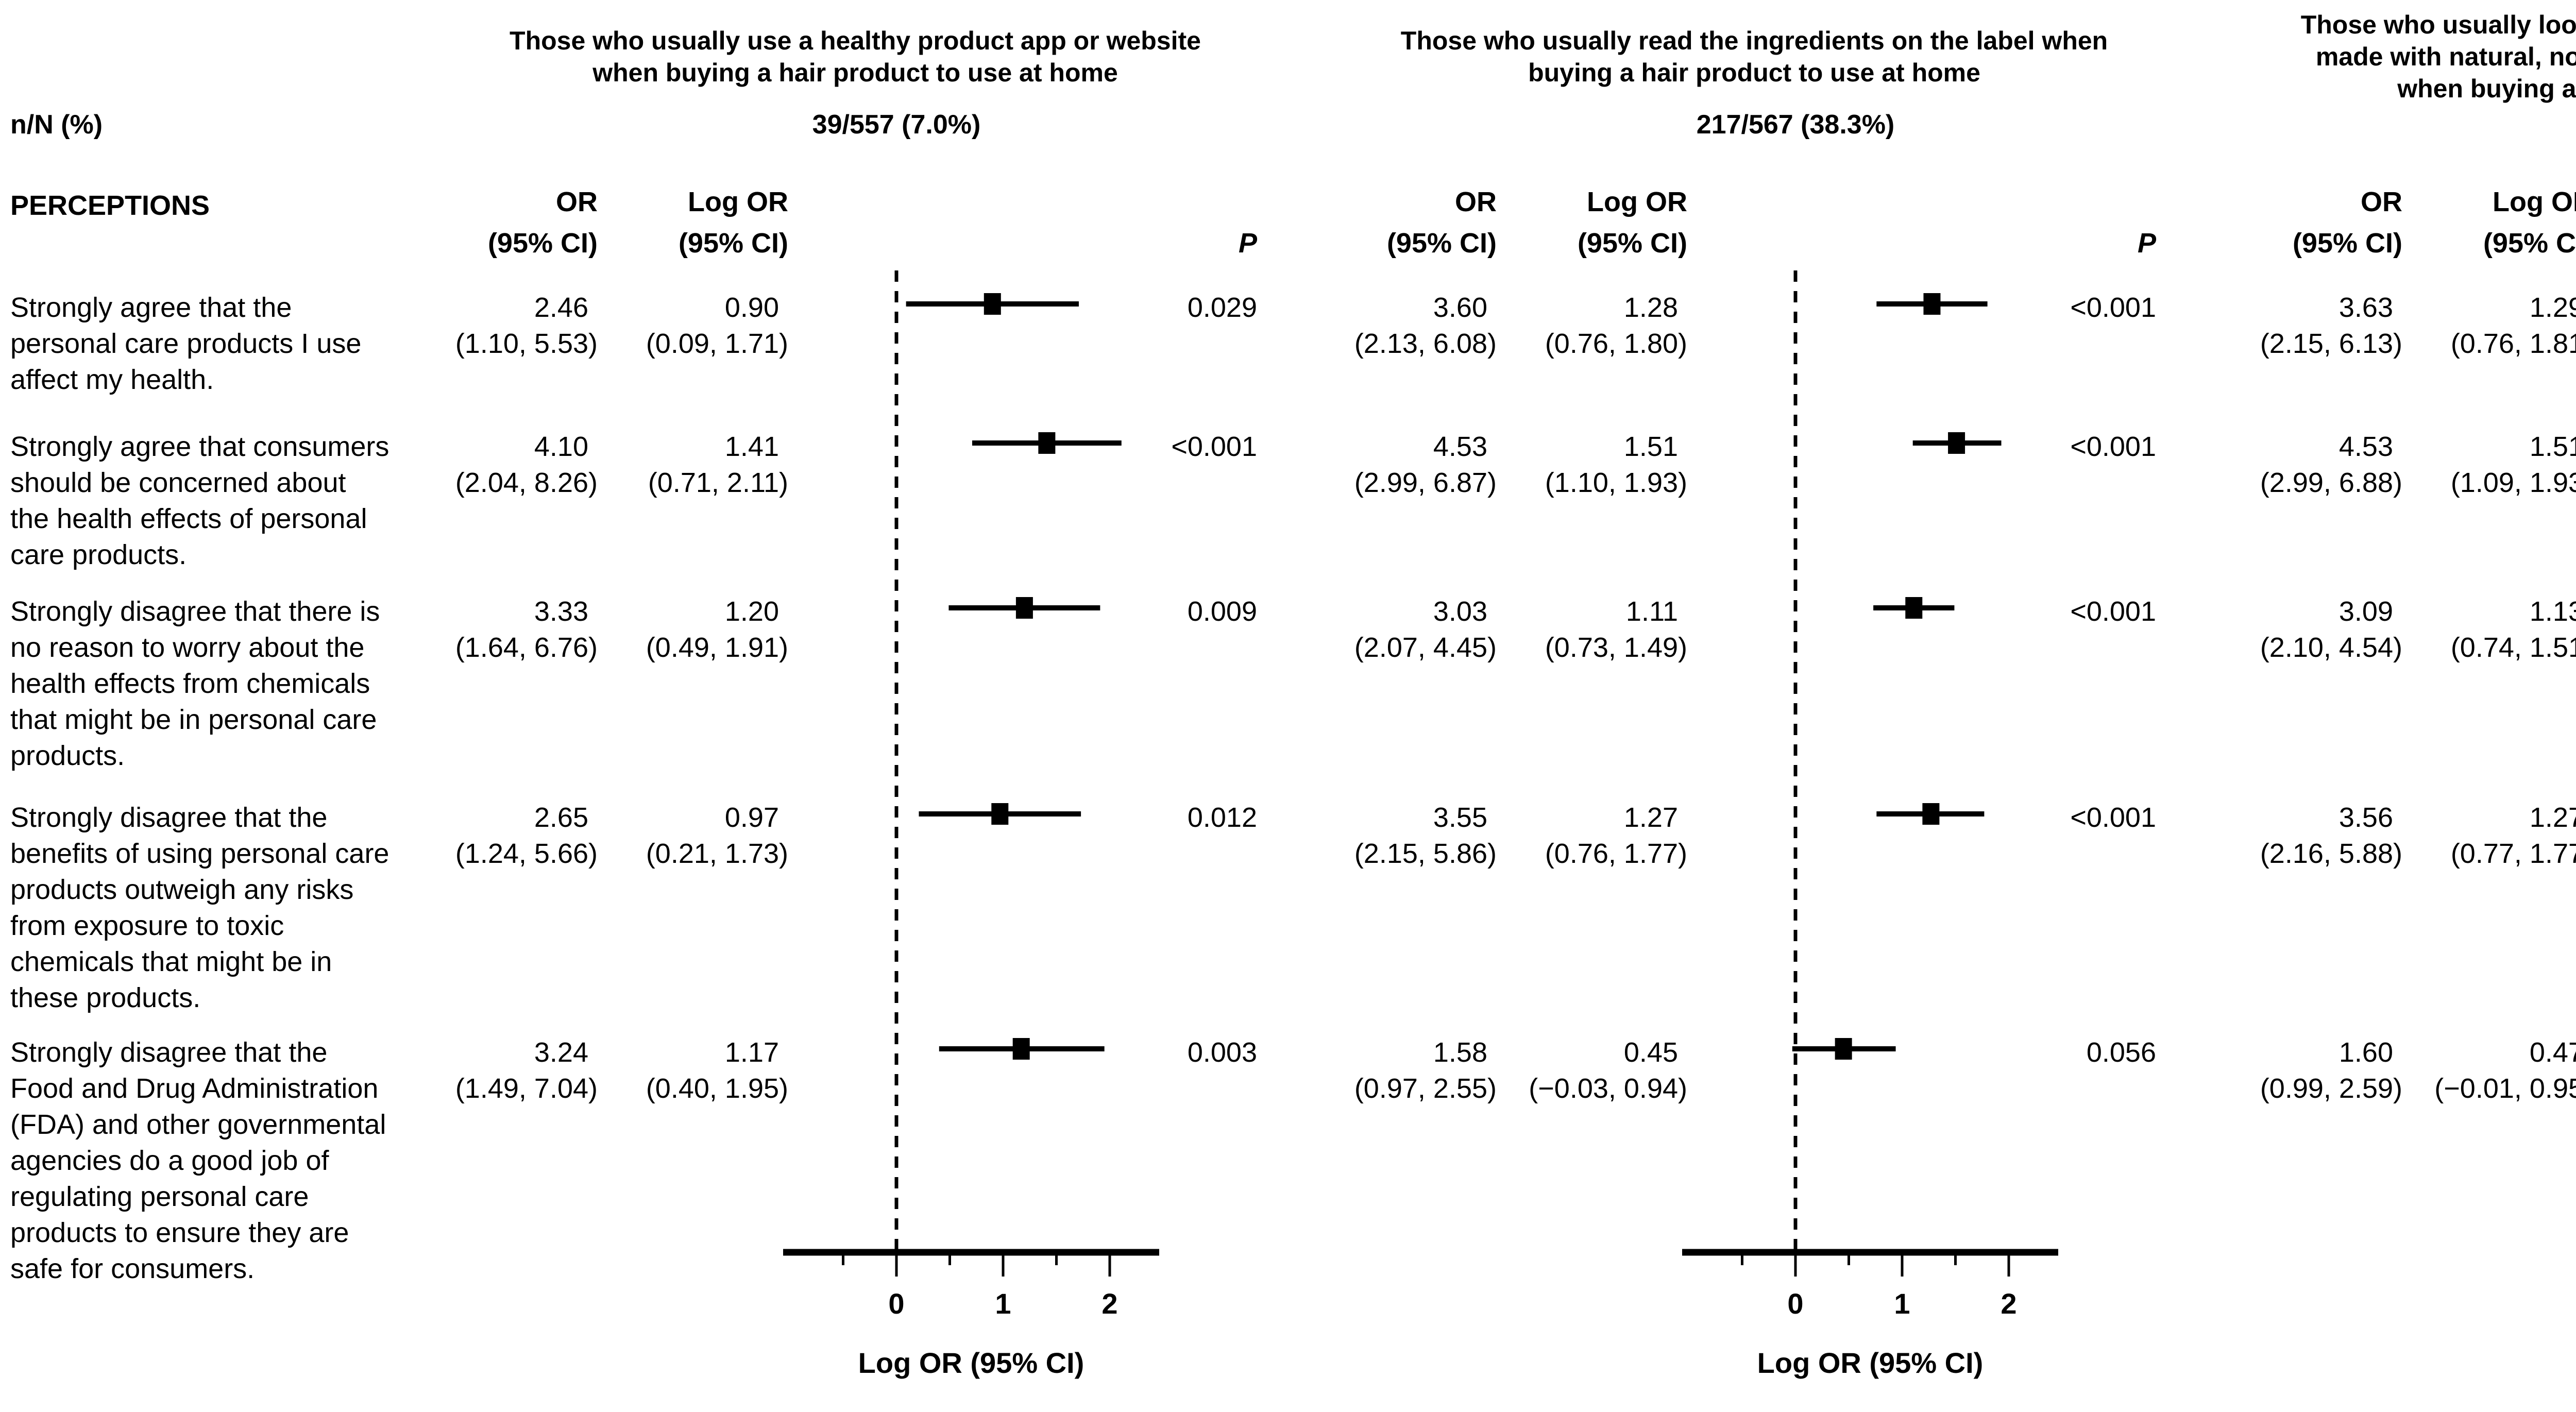 The height and width of the screenshot is (1412, 2576). What do you see at coordinates (2494, 326) in the screenshot?
I see `log-or-cell: 1.29 (0.76, 1.81)` at bounding box center [2494, 326].